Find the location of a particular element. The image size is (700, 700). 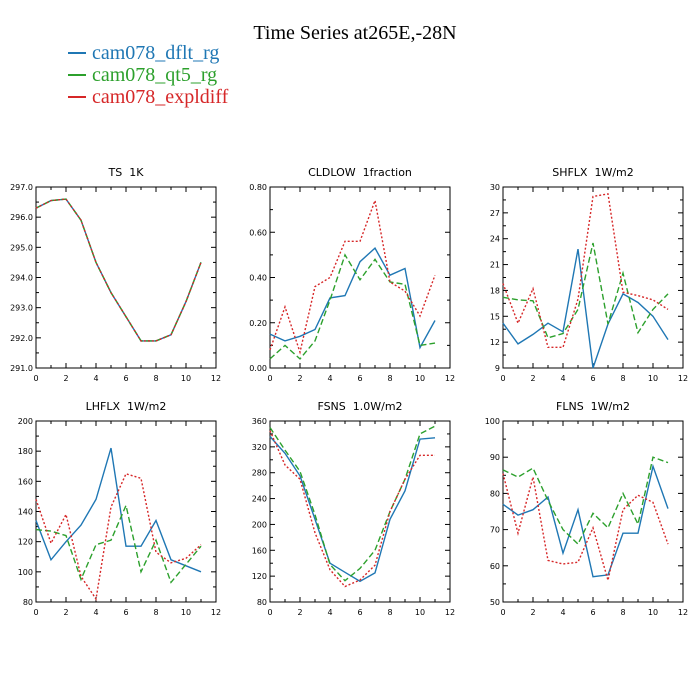

y-tick-label: 0.60 is located at coordinates (258, 232).